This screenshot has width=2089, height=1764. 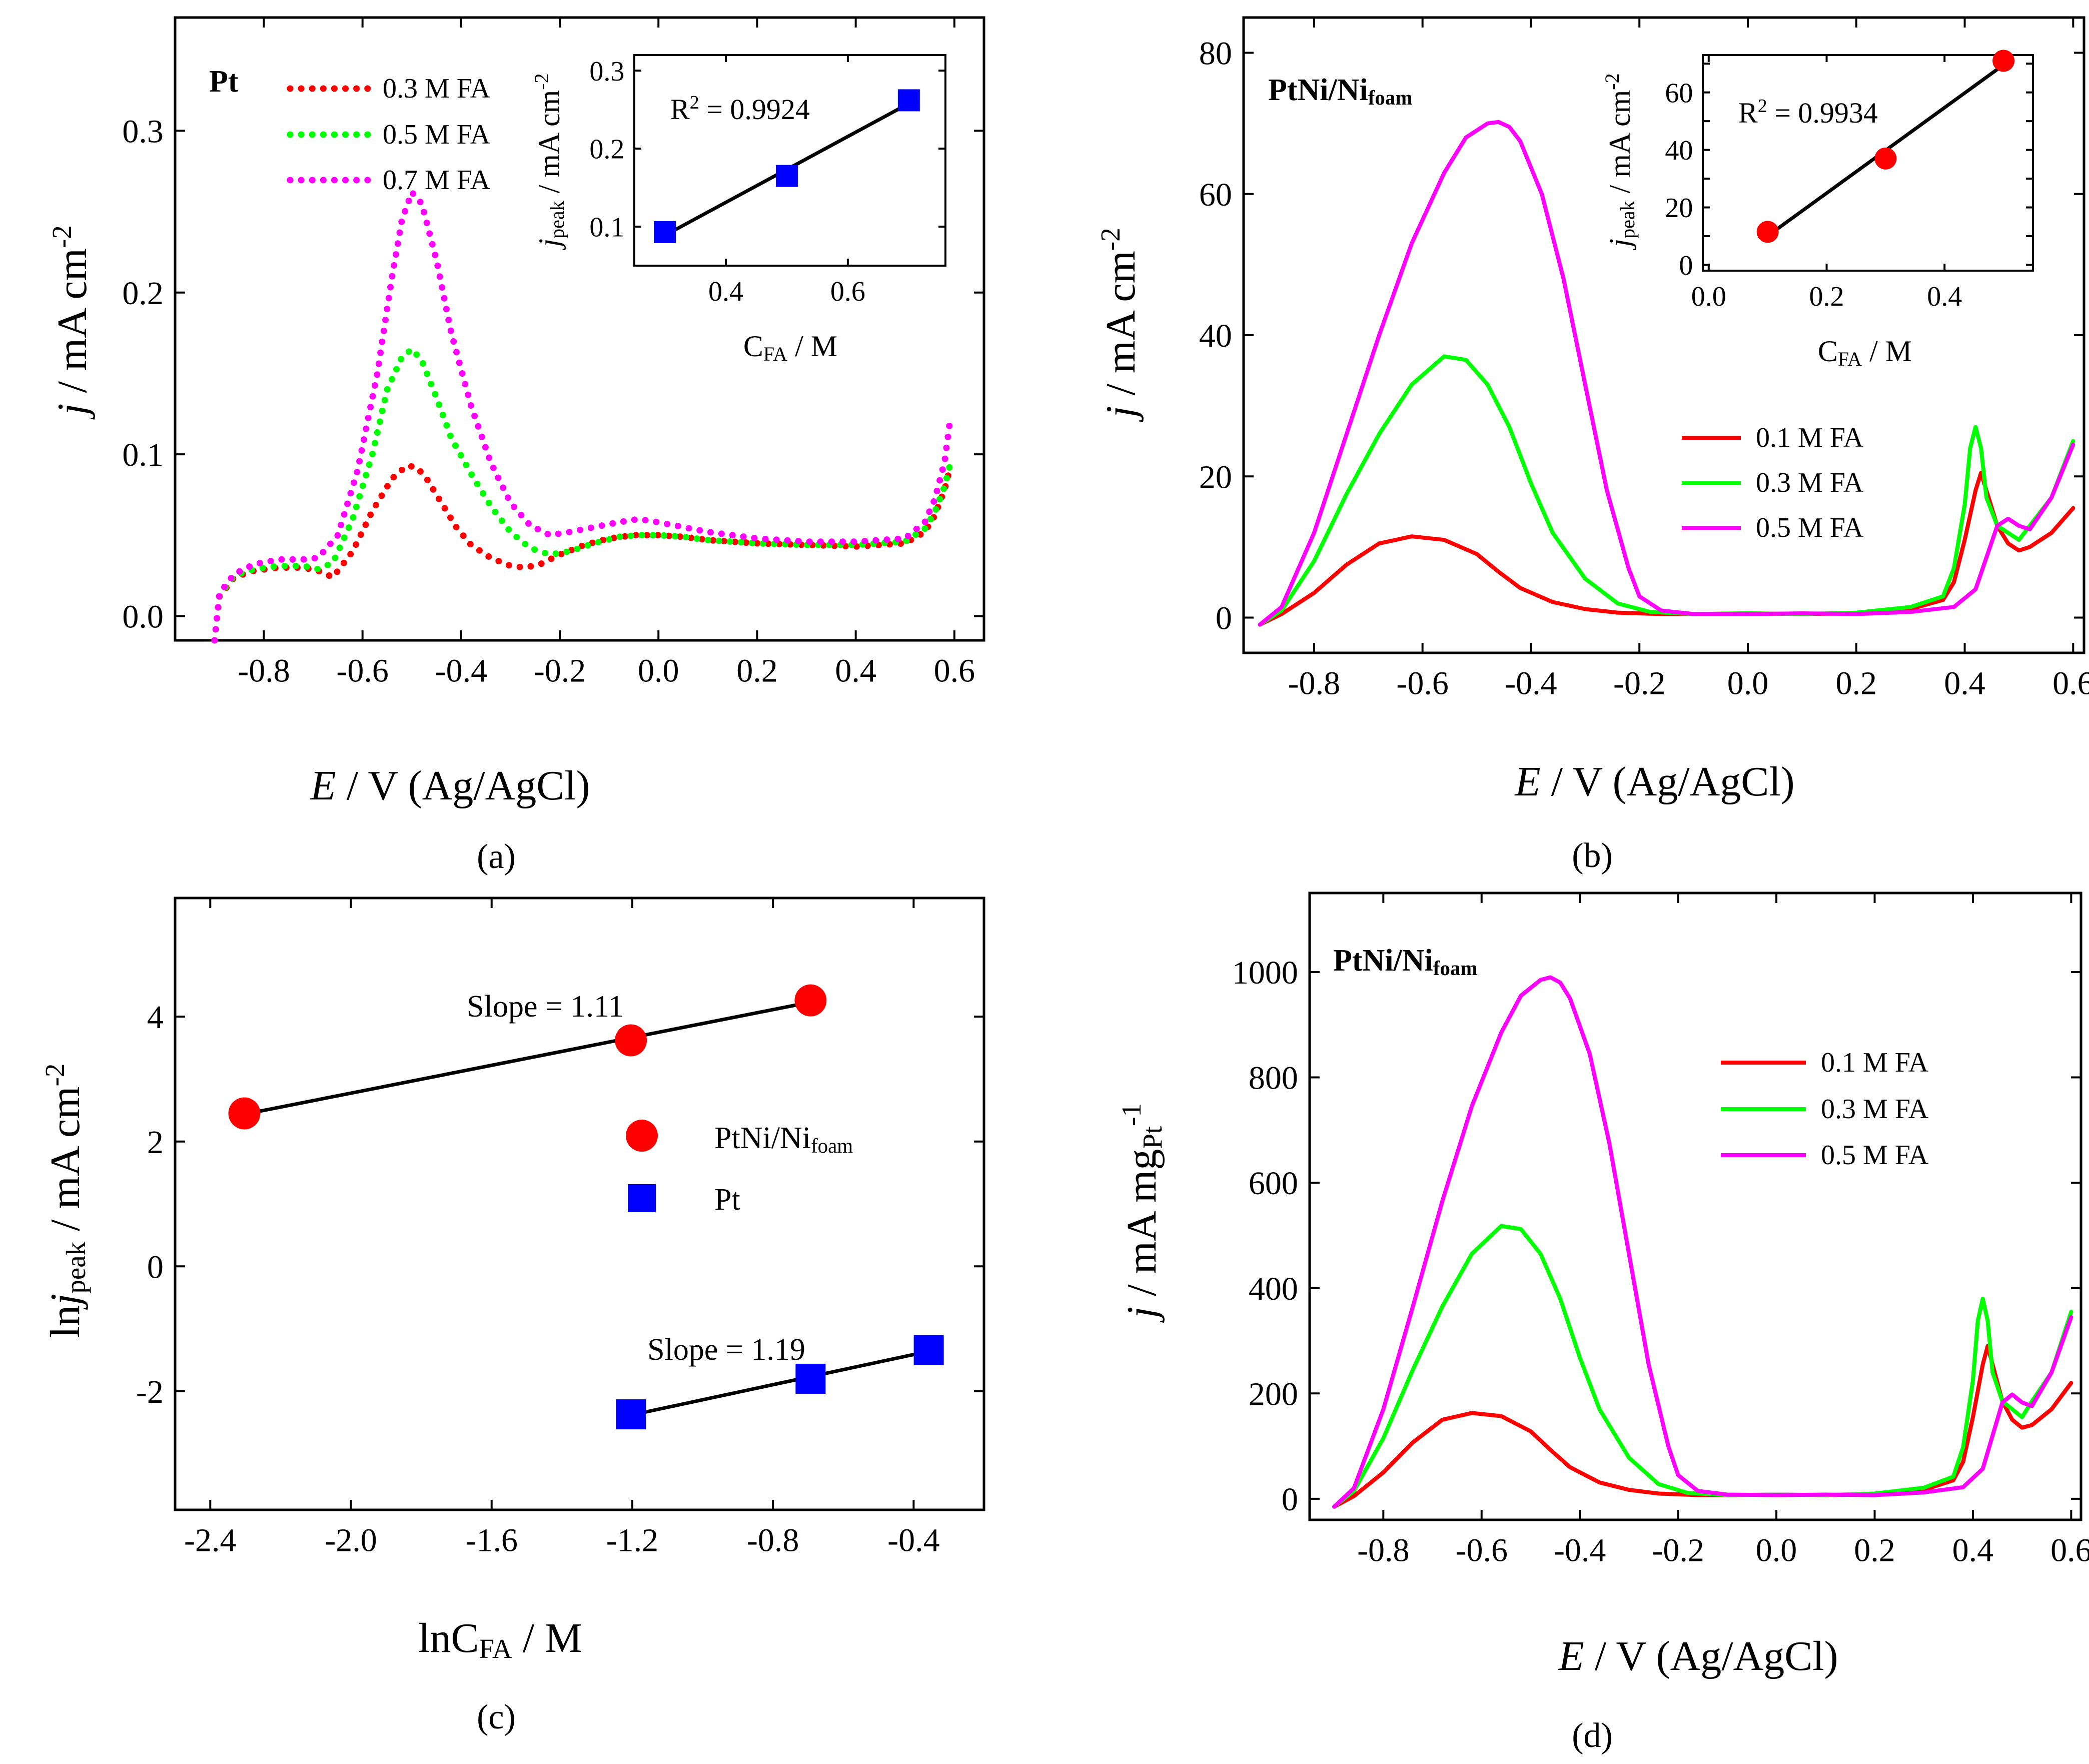 I want to click on panel-b-panel-label: (b), so click(x=1592, y=855).